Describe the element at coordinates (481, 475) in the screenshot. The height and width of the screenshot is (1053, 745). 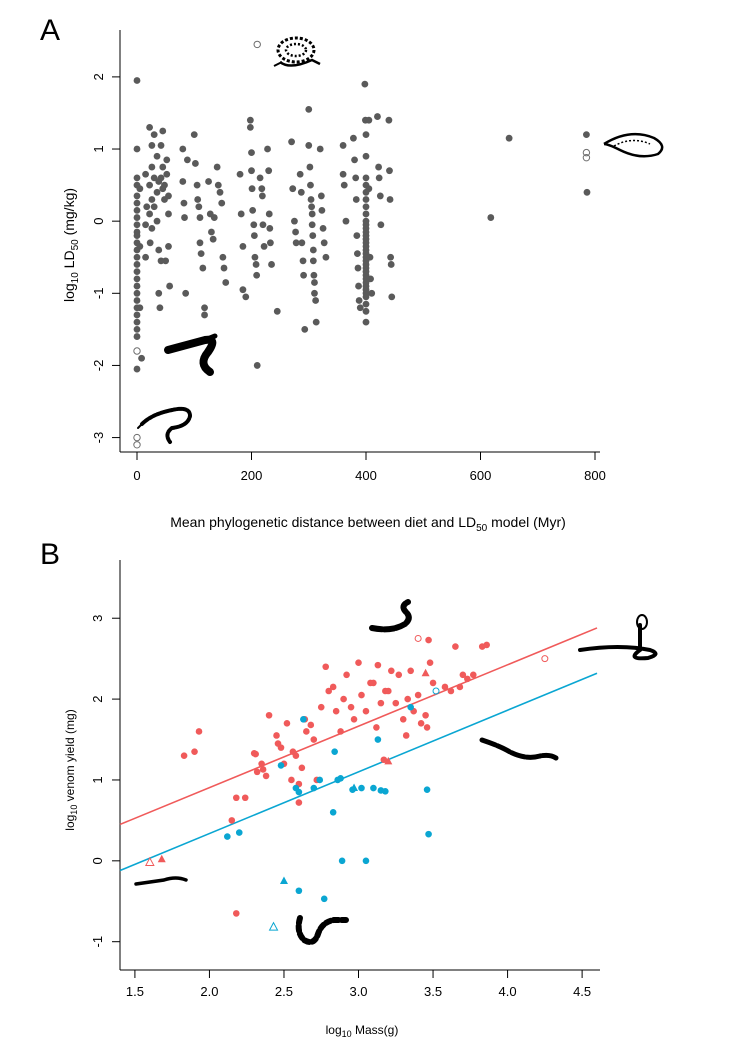
I see `panel-a-x-tick-label: 600` at that location.